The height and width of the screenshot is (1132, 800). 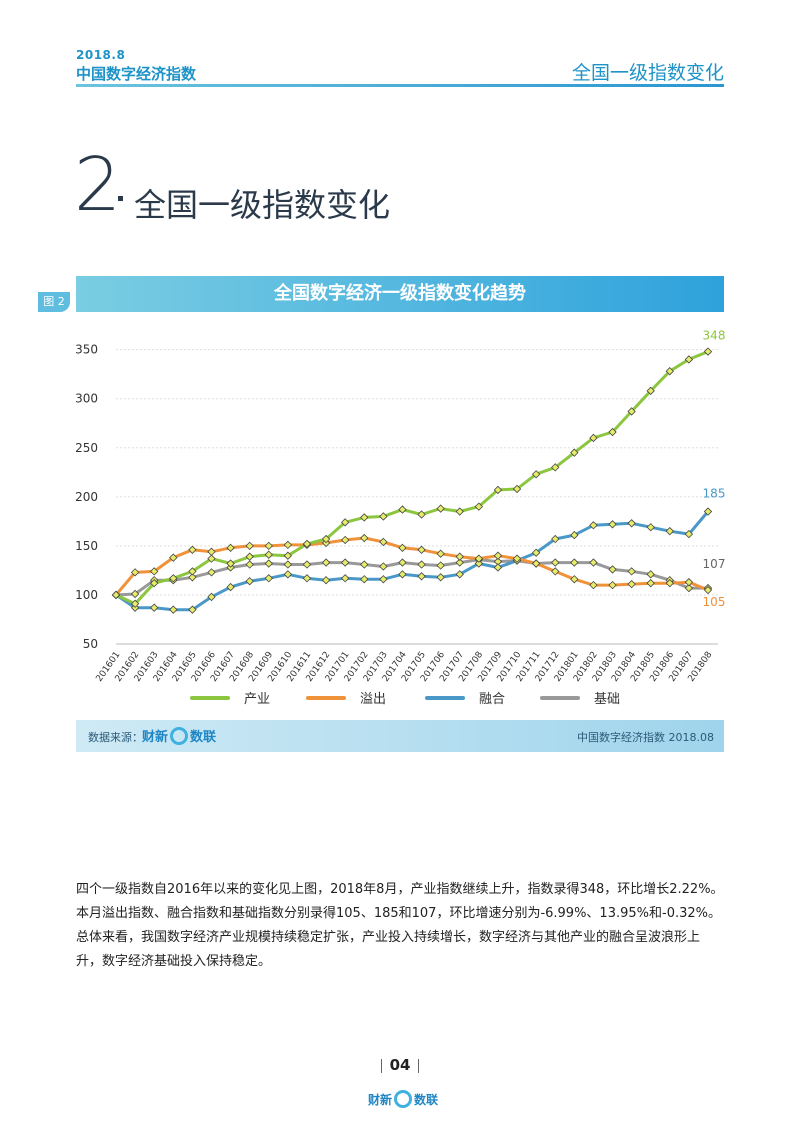 What do you see at coordinates (203, 737) in the screenshot?
I see `source-logo-right: 数联` at bounding box center [203, 737].